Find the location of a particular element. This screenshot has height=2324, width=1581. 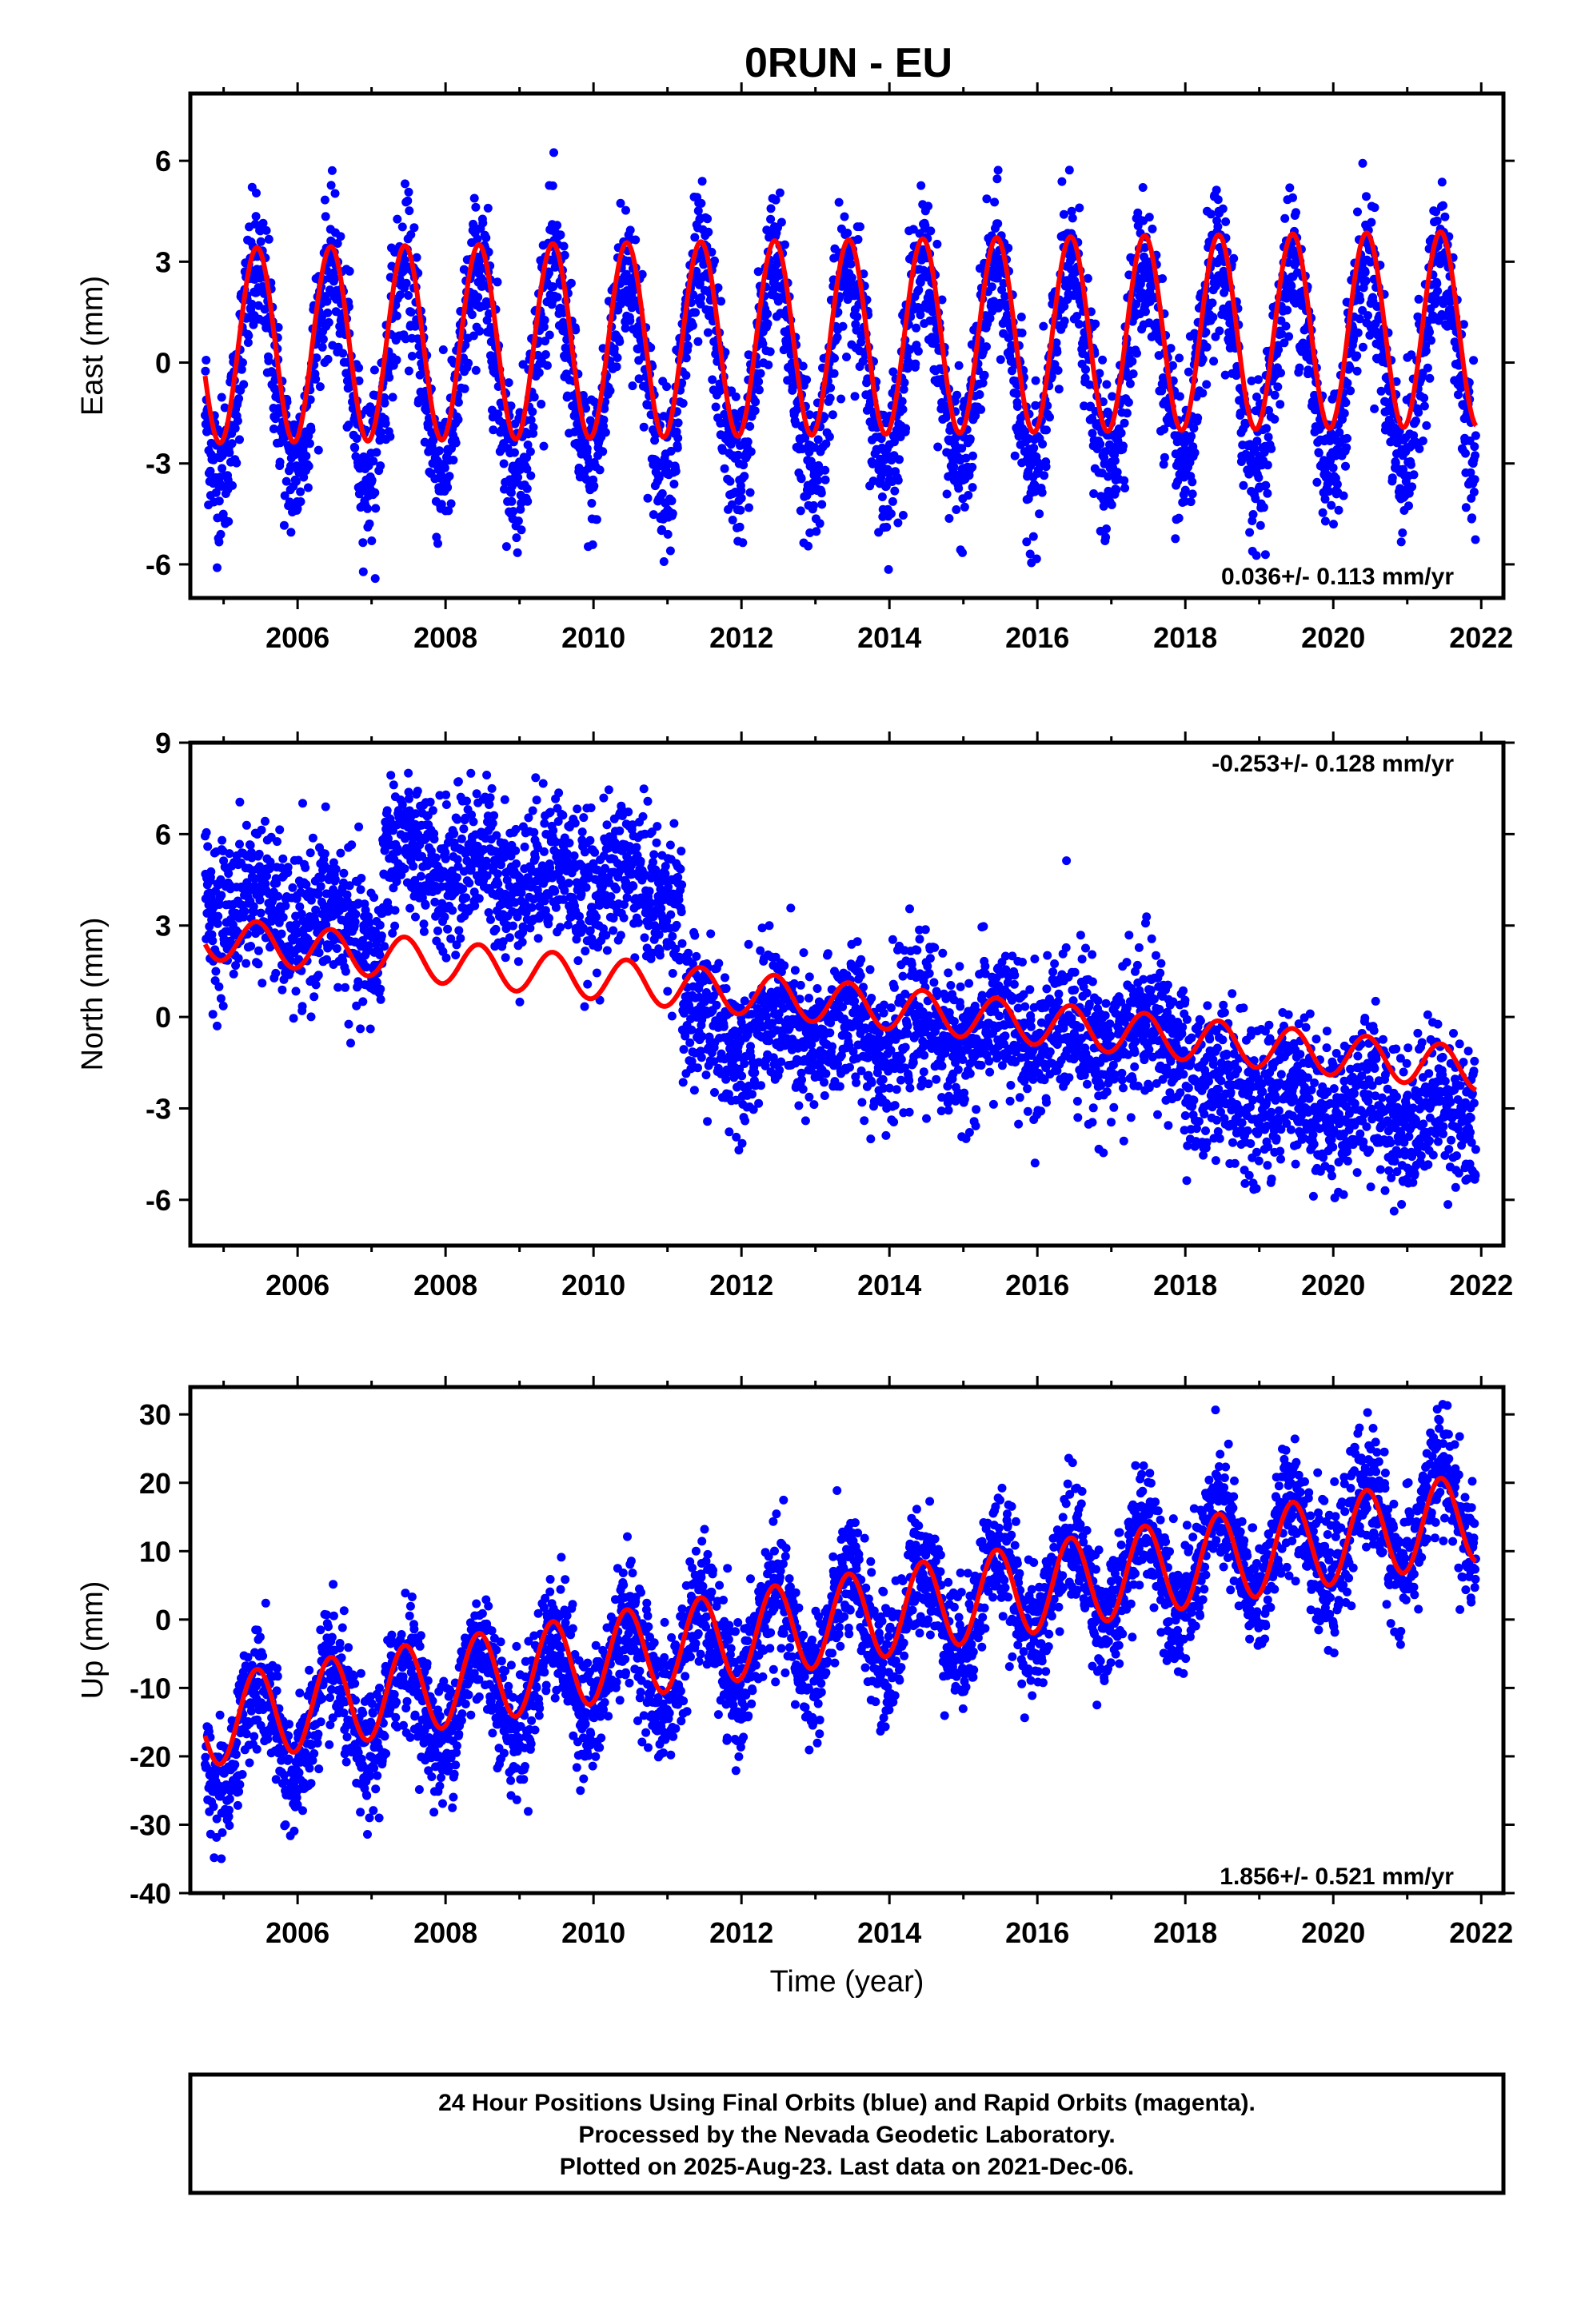

rate-label: 0.036+/- 0.113 mm/yr is located at coordinates (1337, 577).